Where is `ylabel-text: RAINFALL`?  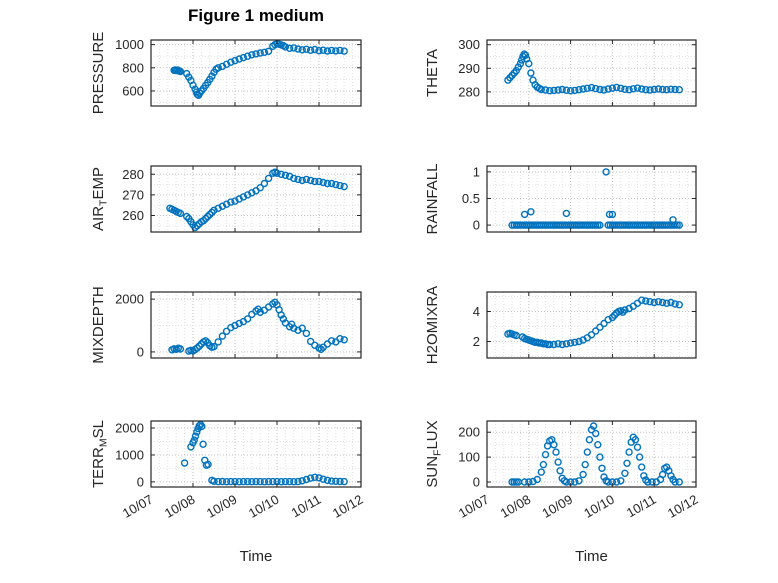 ylabel-text: RAINFALL is located at coordinates (432, 199).